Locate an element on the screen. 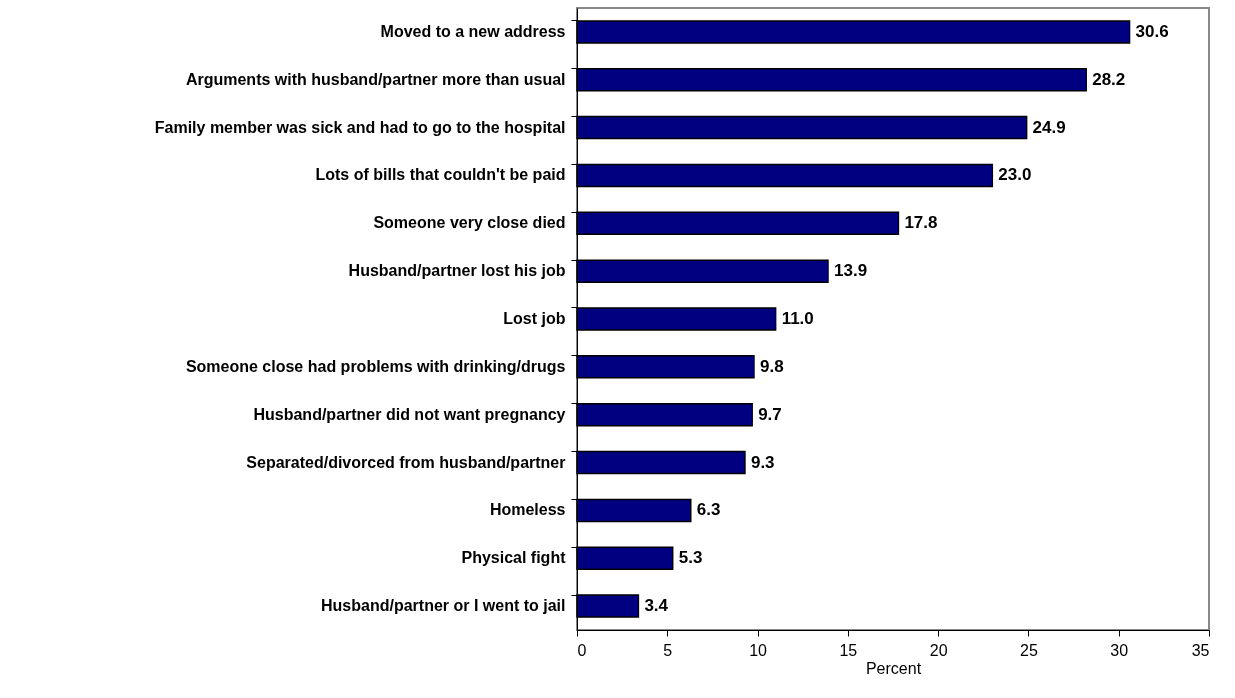  y-tick-label: Physical fight is located at coordinates (514, 558).